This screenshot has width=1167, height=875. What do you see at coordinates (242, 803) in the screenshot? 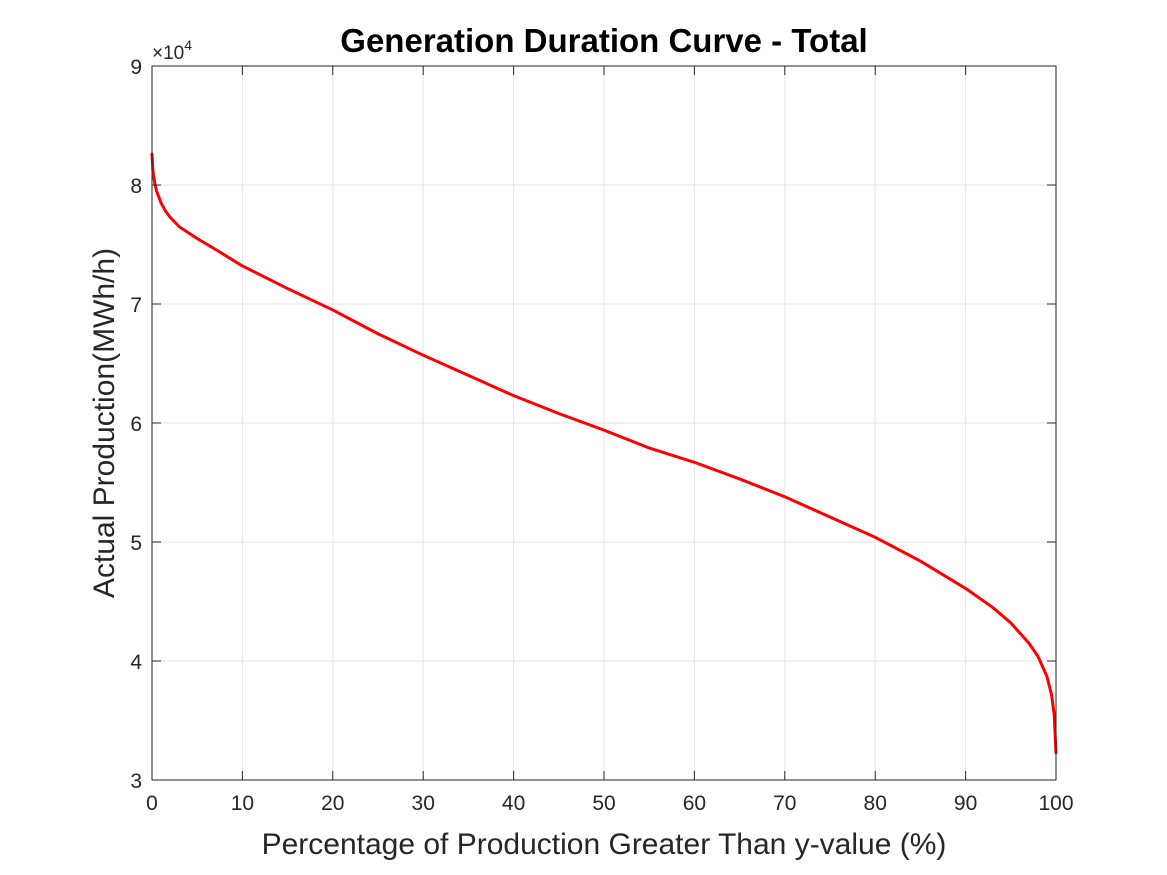
I see `x-tick-label: 10` at bounding box center [242, 803].